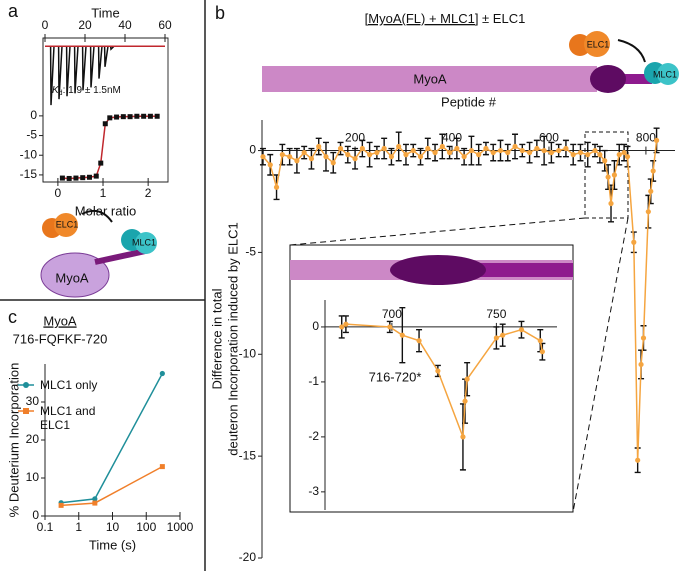 The width and height of the screenshot is (683, 571). Describe the element at coordinates (148, 193) in the screenshot. I see `x-tick-label: 2` at that location.